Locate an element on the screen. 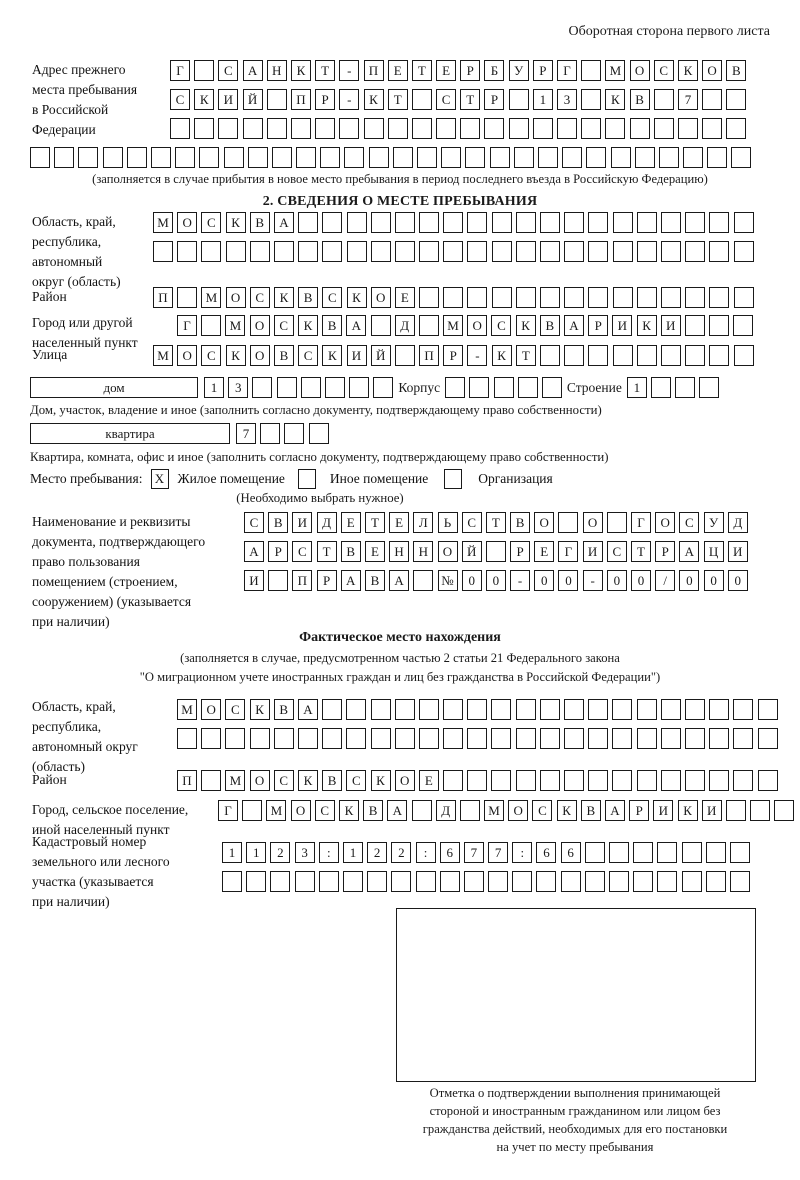 The width and height of the screenshot is (800, 1180). street-cell-13: Р is located at coordinates (453, 355).